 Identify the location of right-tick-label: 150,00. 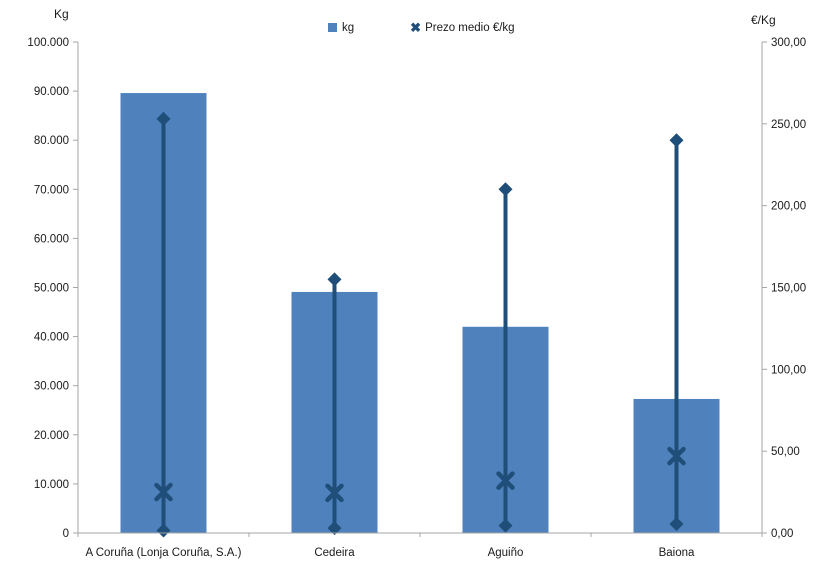
(788, 289).